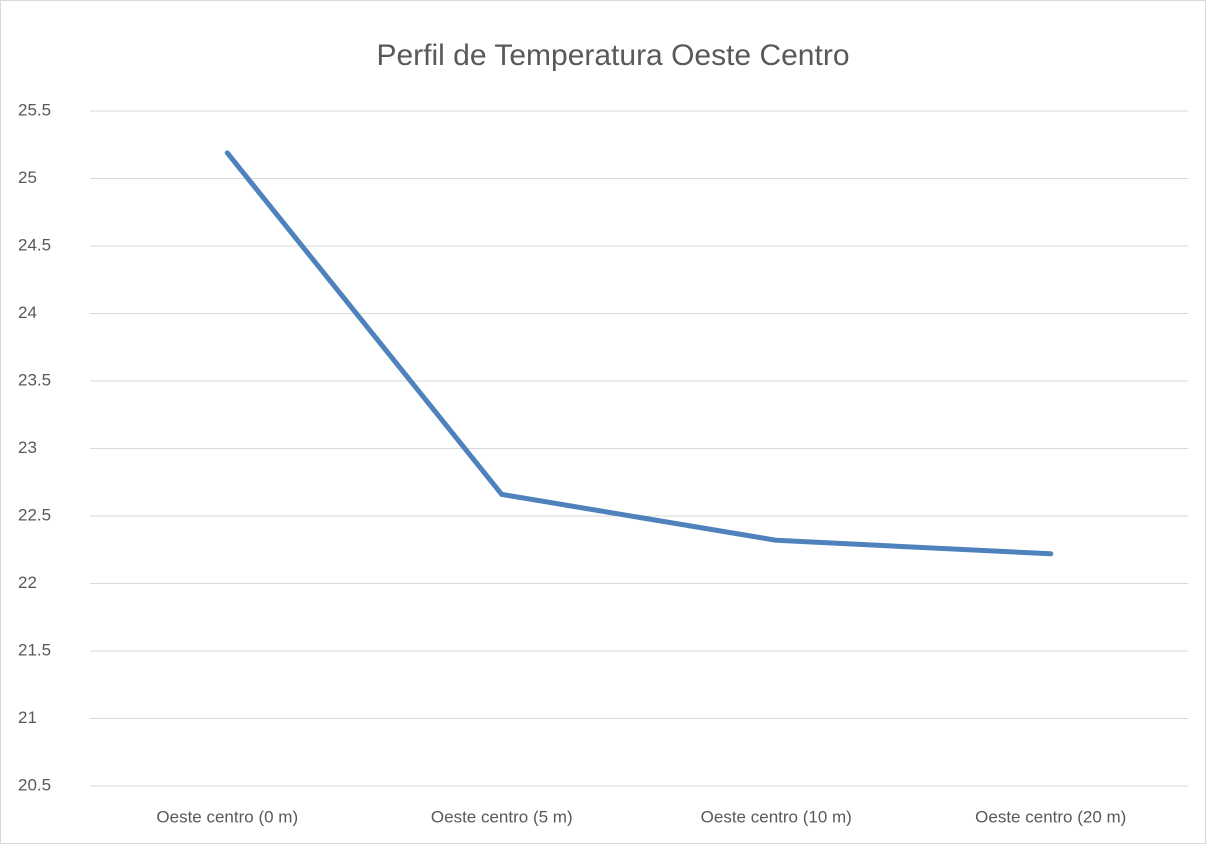  Describe the element at coordinates (34, 649) in the screenshot. I see `y-tick-label: 21.5` at that location.